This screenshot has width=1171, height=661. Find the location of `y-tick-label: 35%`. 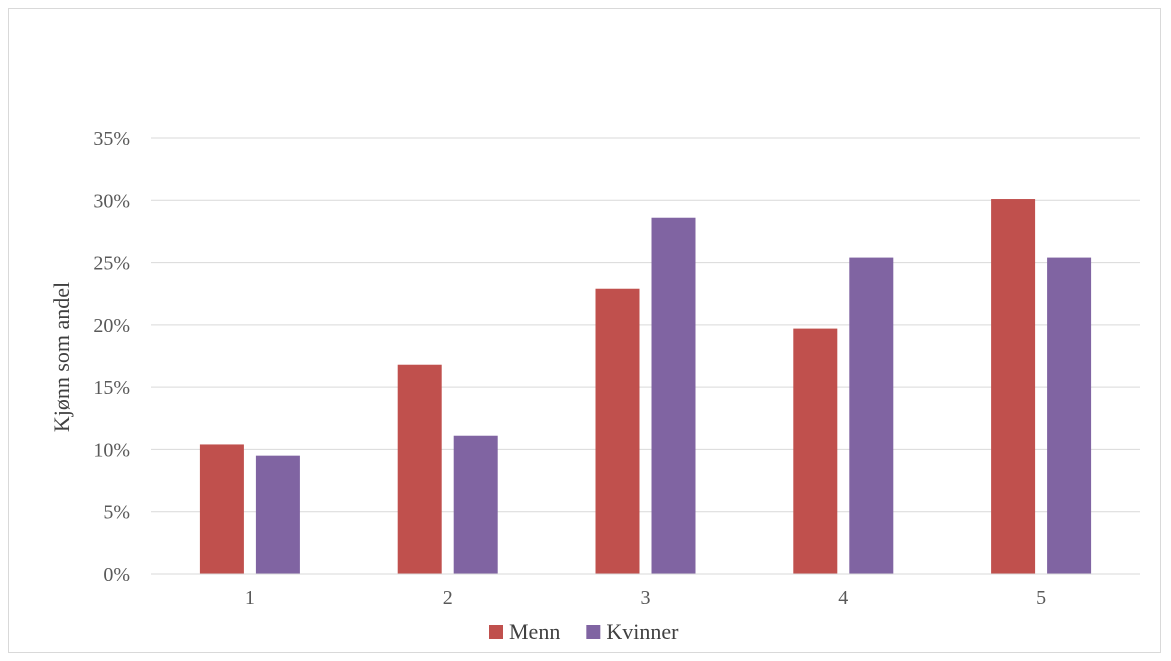

y-tick-label: 35% is located at coordinates (111, 139).